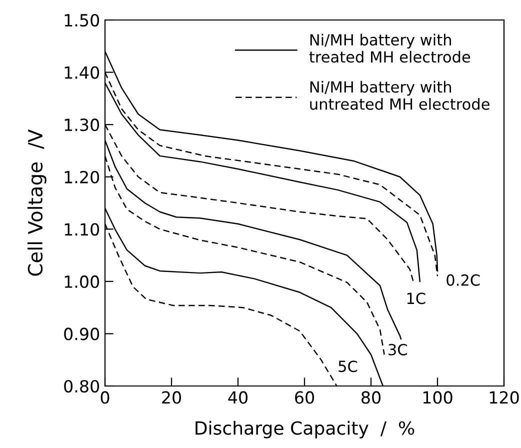  I want to click on x-tick-label: 40, so click(238, 397).